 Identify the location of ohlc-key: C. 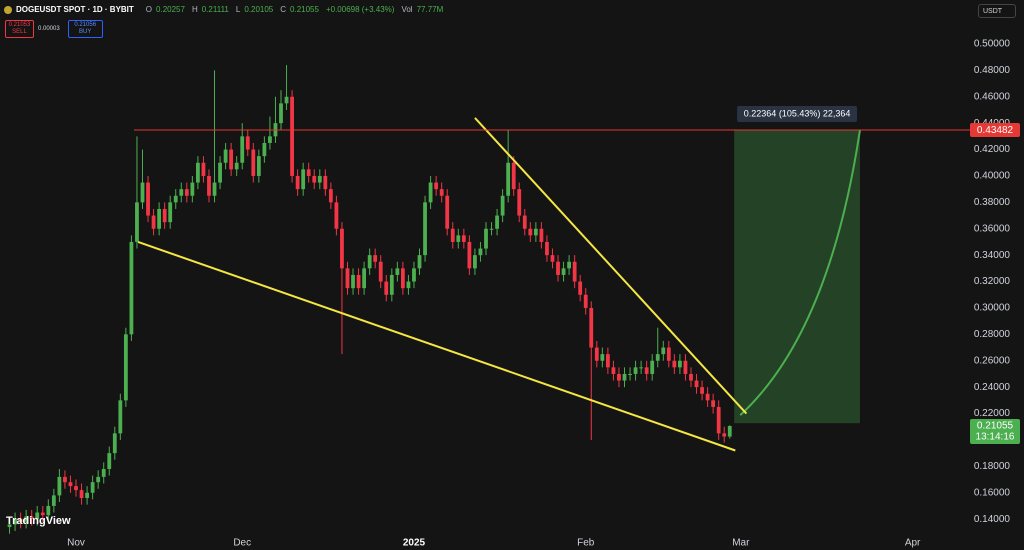
(283, 9).